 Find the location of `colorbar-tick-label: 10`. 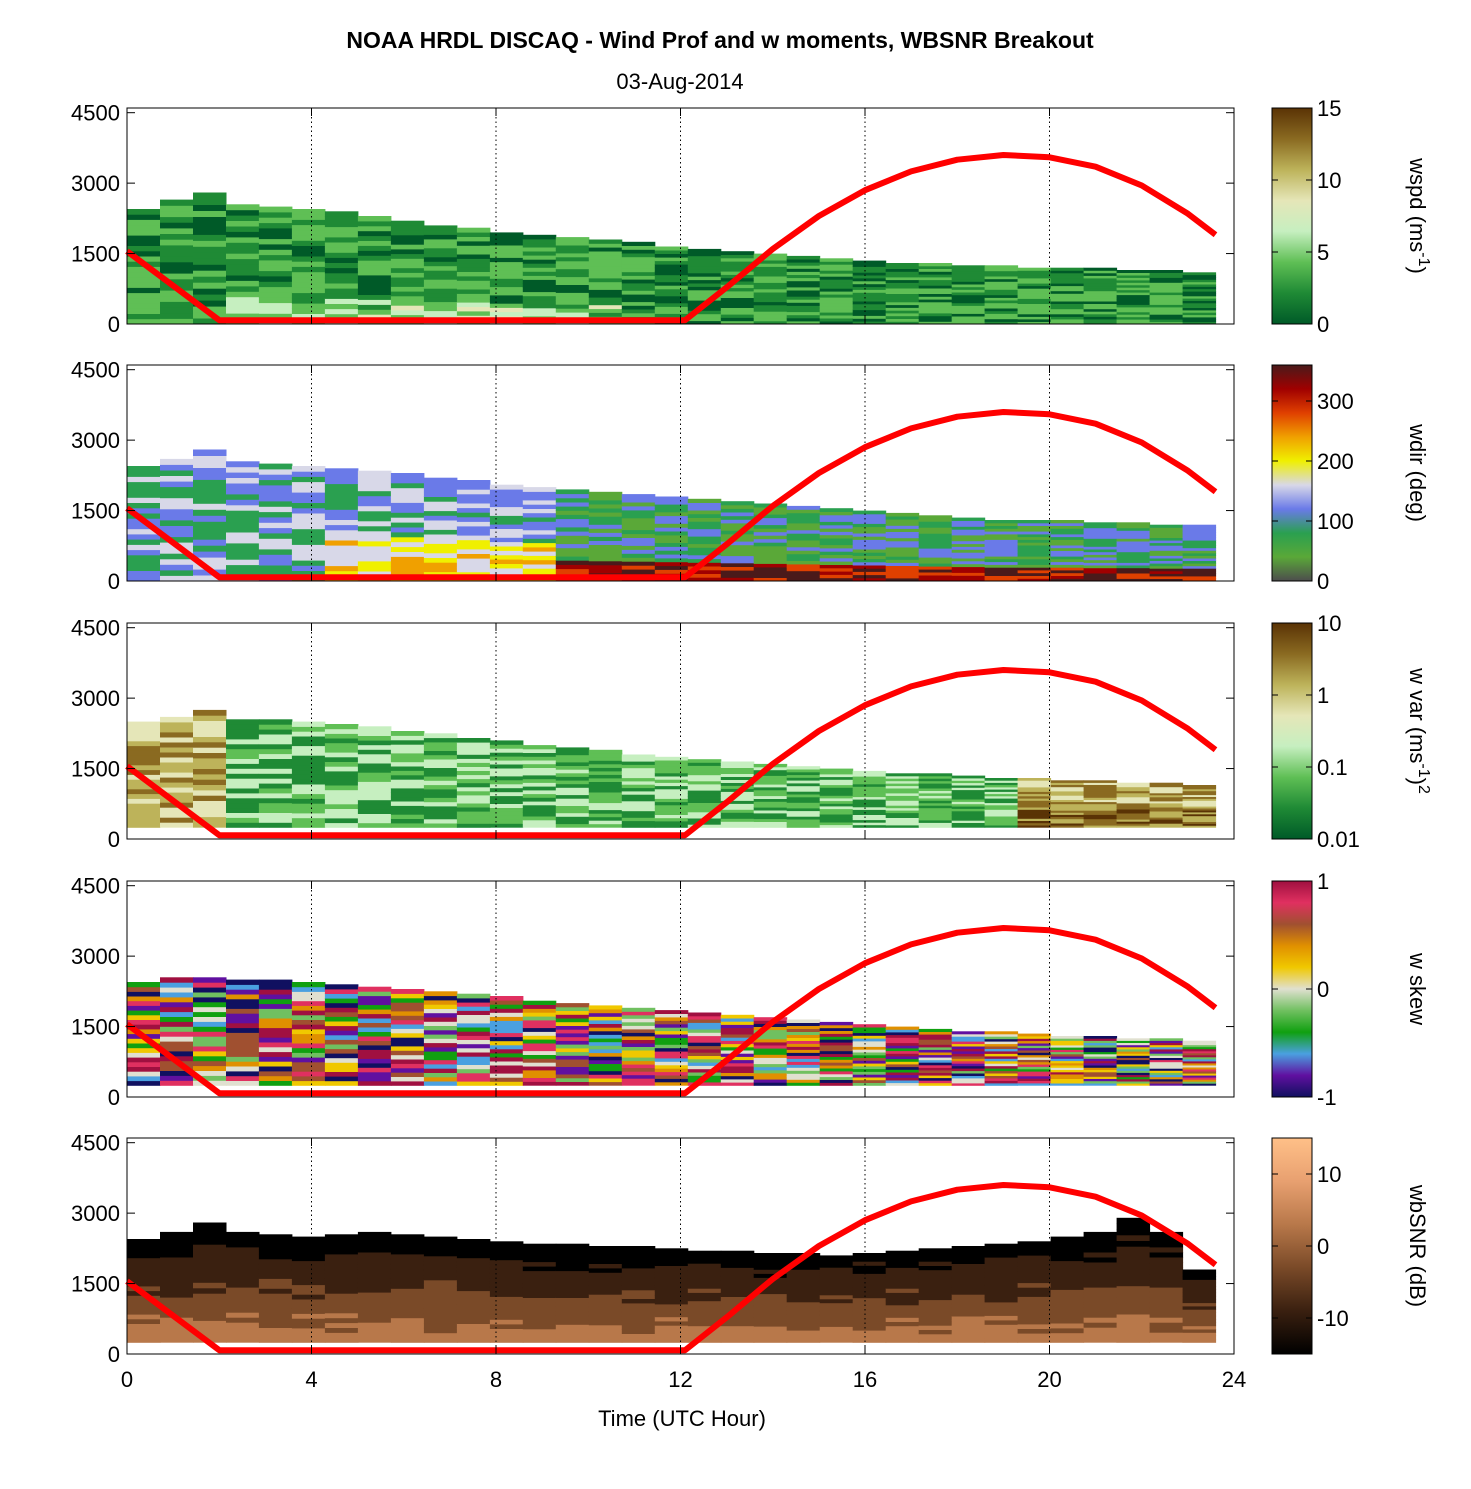

colorbar-tick-label: 10 is located at coordinates (1329, 180).